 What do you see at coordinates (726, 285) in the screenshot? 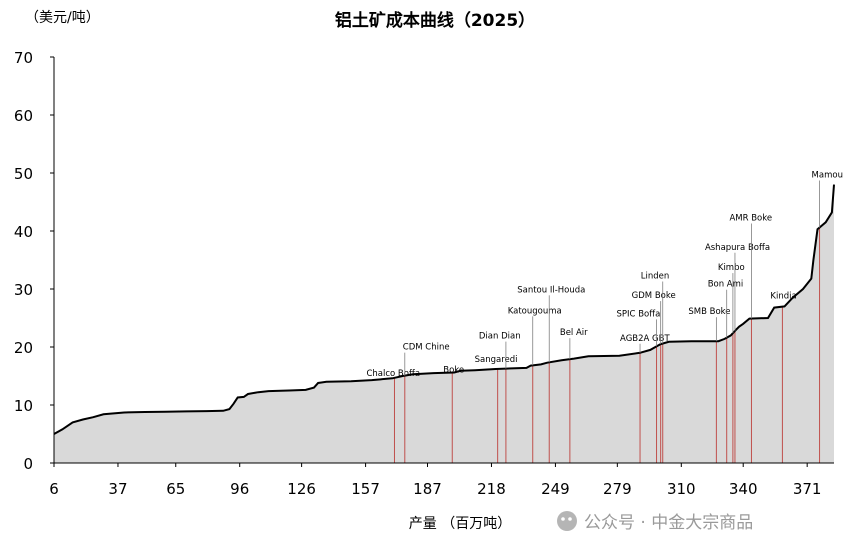
I see `project-label: Bon Ami` at bounding box center [726, 285].